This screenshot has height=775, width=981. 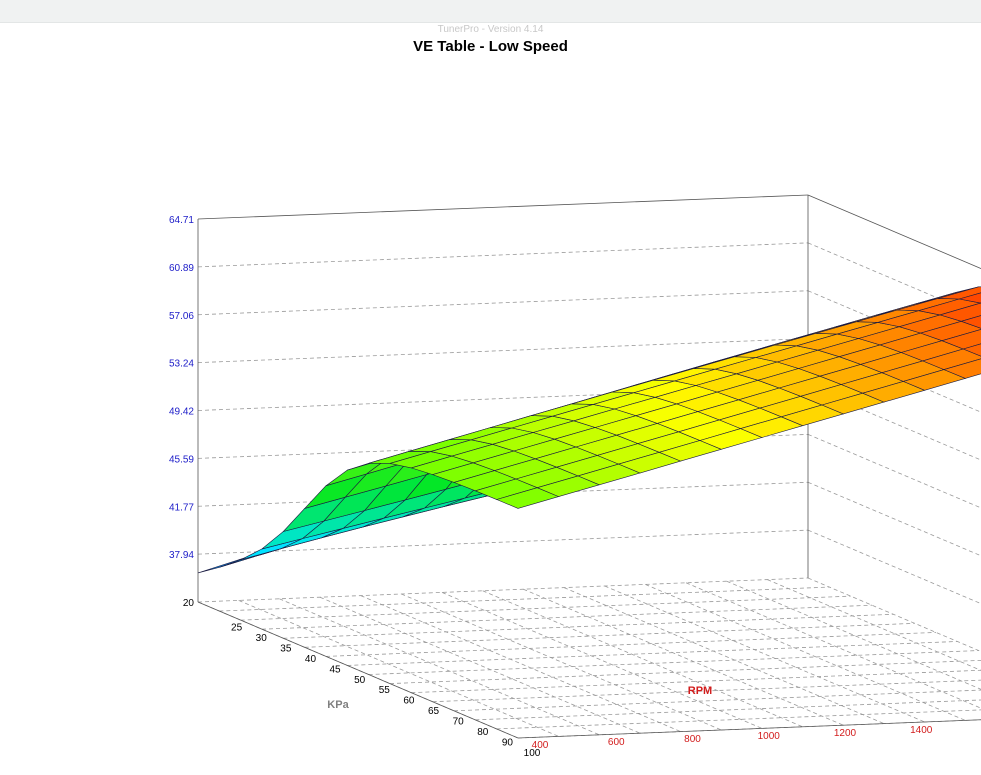 What do you see at coordinates (181, 412) in the screenshot?
I see `z-tick-label-left: 49.42` at bounding box center [181, 412].